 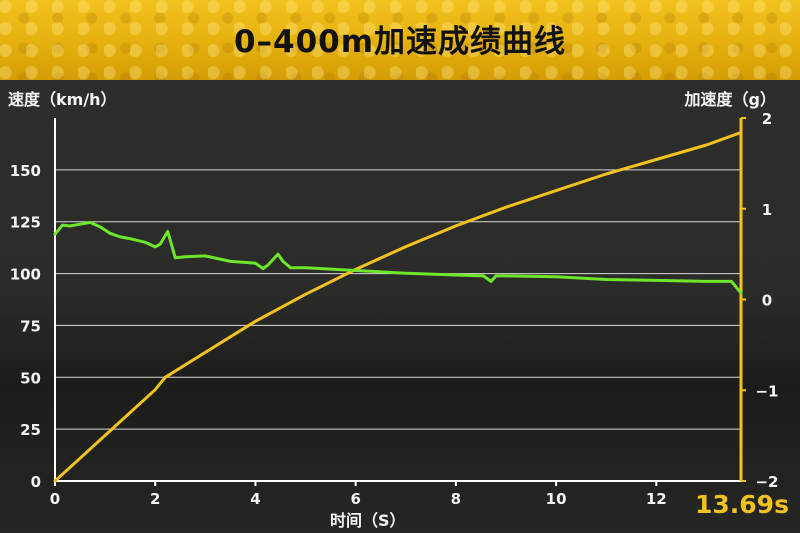 What do you see at coordinates (25, 171) in the screenshot?
I see `y-tick-label: 150` at bounding box center [25, 171].